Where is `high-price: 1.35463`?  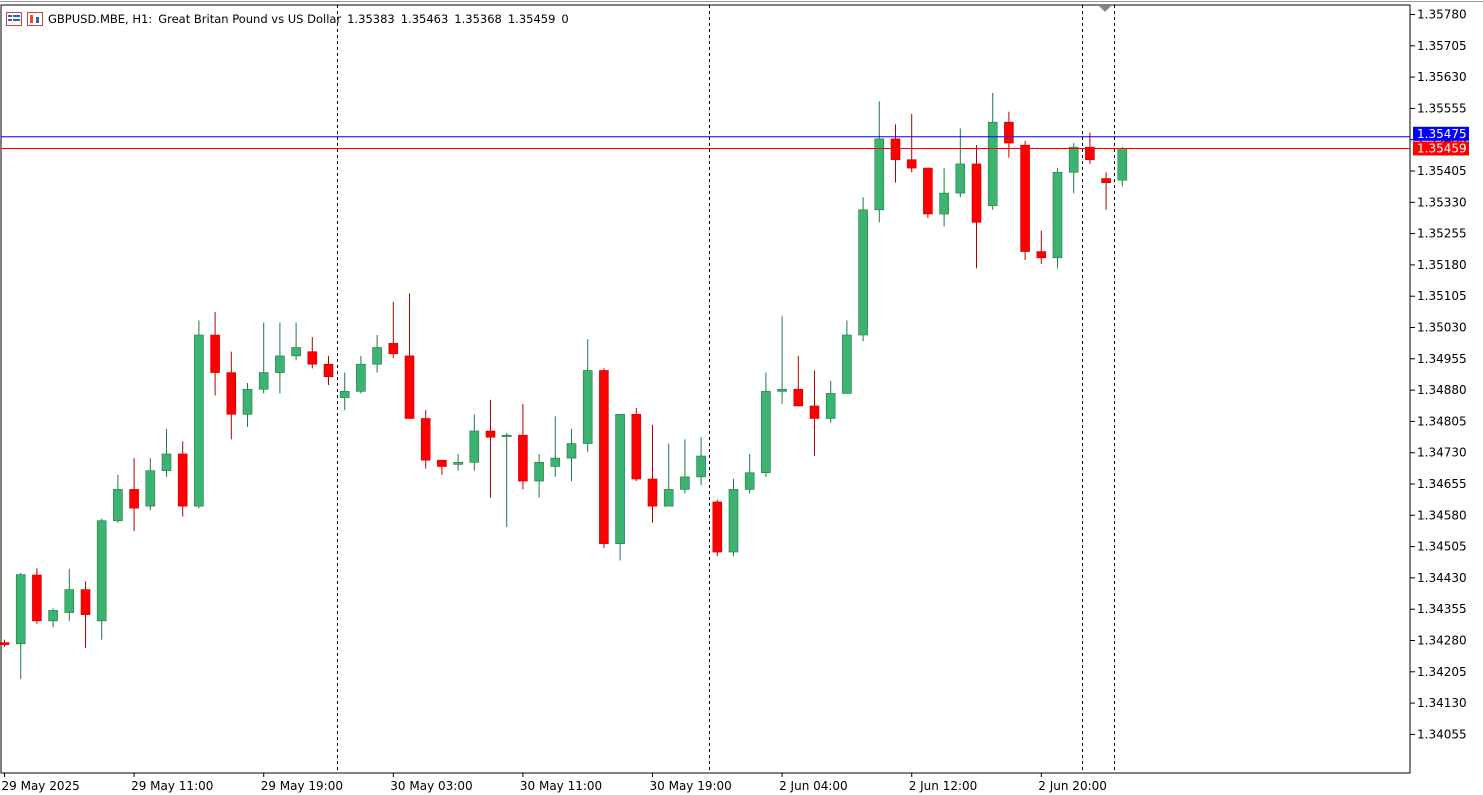 high-price: 1.35463 is located at coordinates (424, 19).